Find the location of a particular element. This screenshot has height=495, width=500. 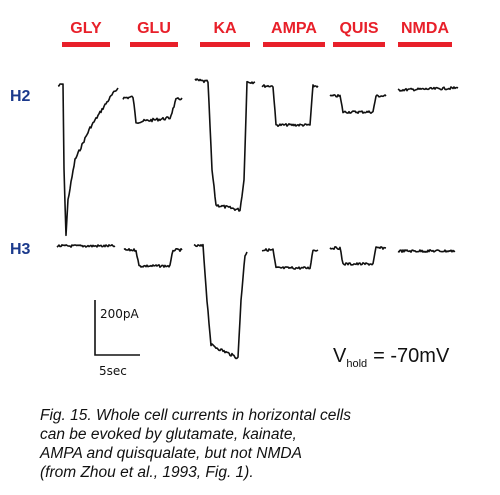

scale-time: 5sec is located at coordinates (113, 371).